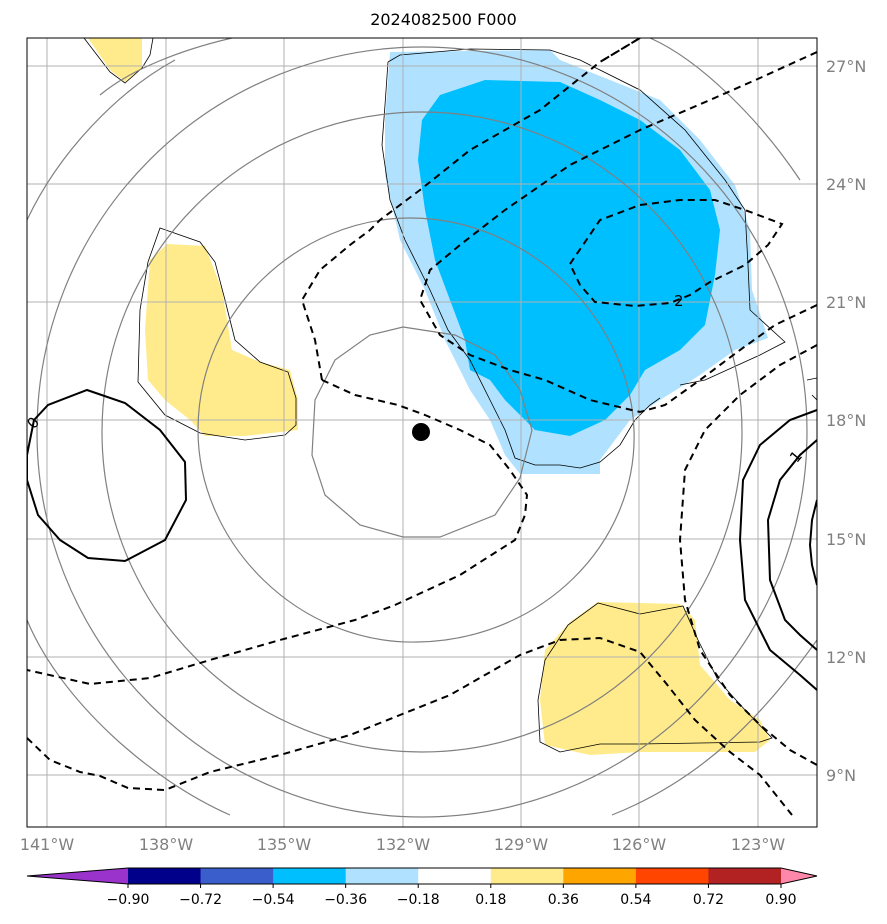 The image size is (887, 924). Describe the element at coordinates (569, 258) in the screenshot. I see `shading-negative-strong` at that location.